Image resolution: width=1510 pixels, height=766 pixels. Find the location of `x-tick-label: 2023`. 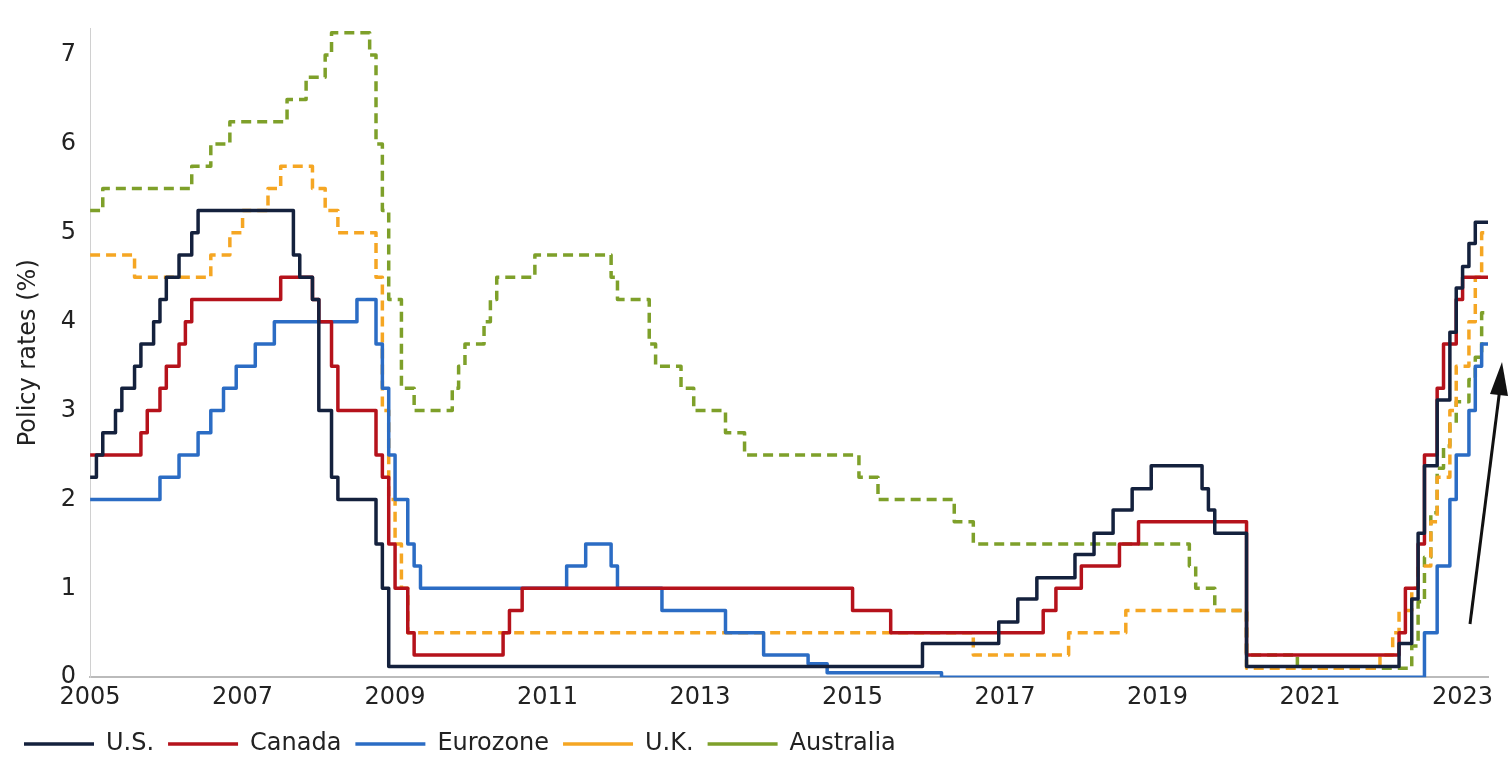

x-tick-label: 2023 is located at coordinates (1463, 695).